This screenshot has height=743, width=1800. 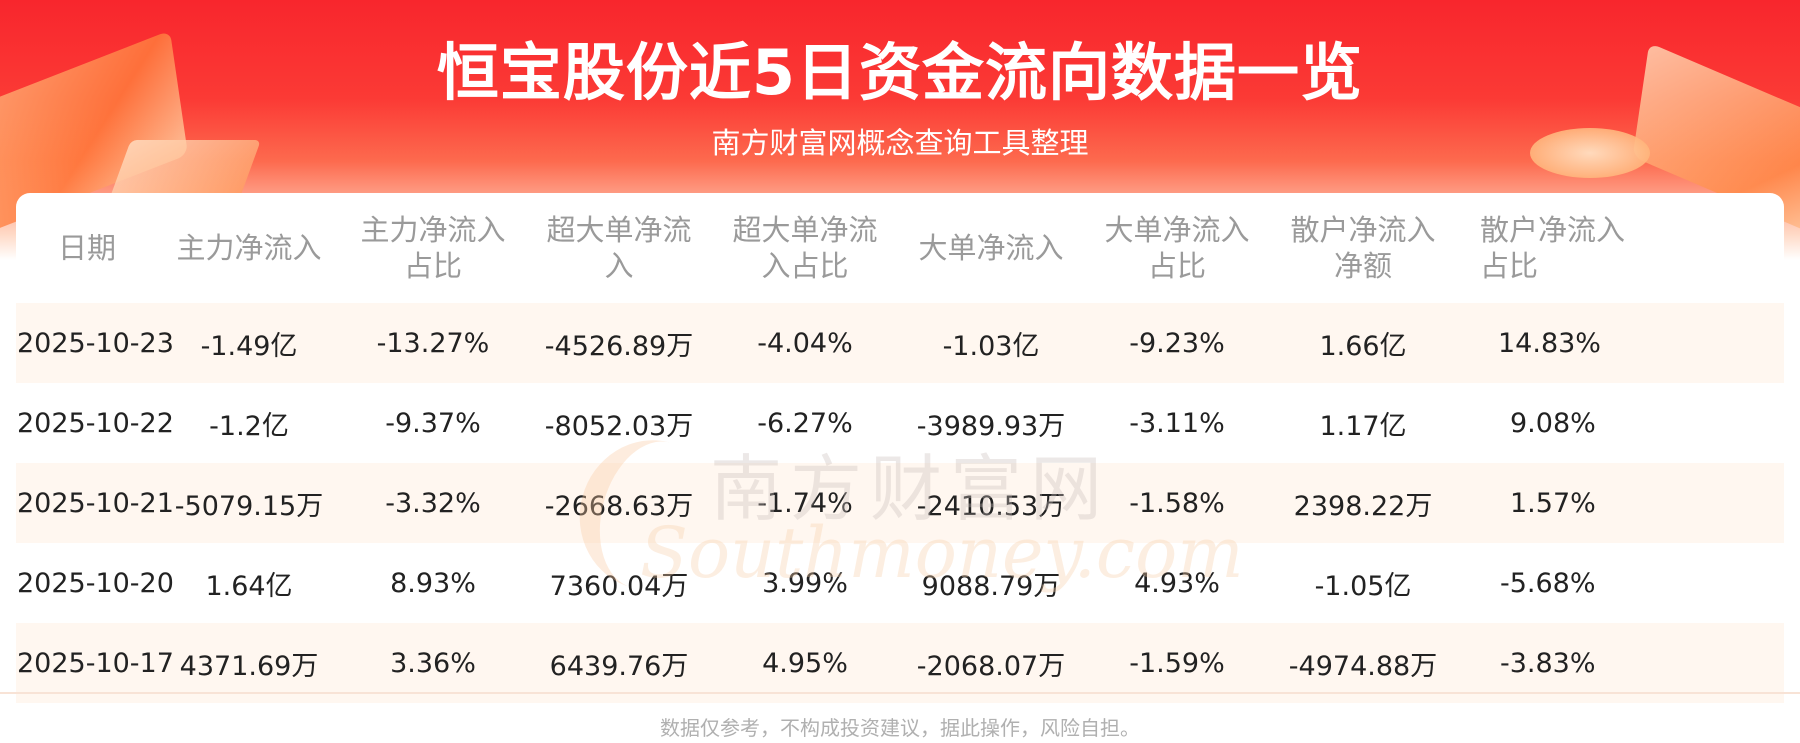 What do you see at coordinates (249, 503) in the screenshot?
I see `cell-main-net-inflow: -5079.15万` at bounding box center [249, 503].